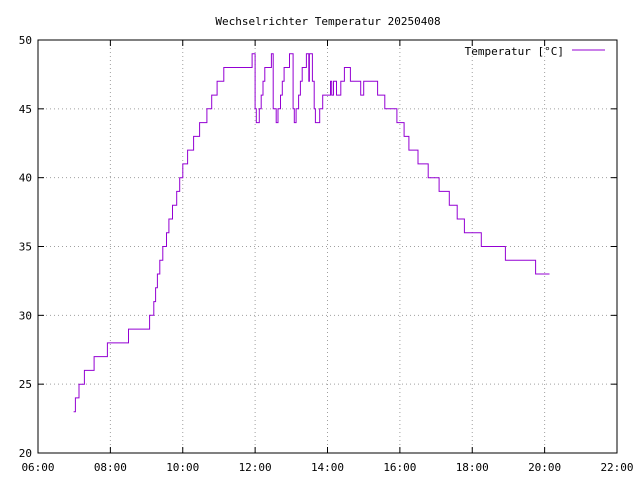 This screenshot has width=640, height=480. What do you see at coordinates (616, 467) in the screenshot?
I see `x-tick-label: 22:00` at bounding box center [616, 467].